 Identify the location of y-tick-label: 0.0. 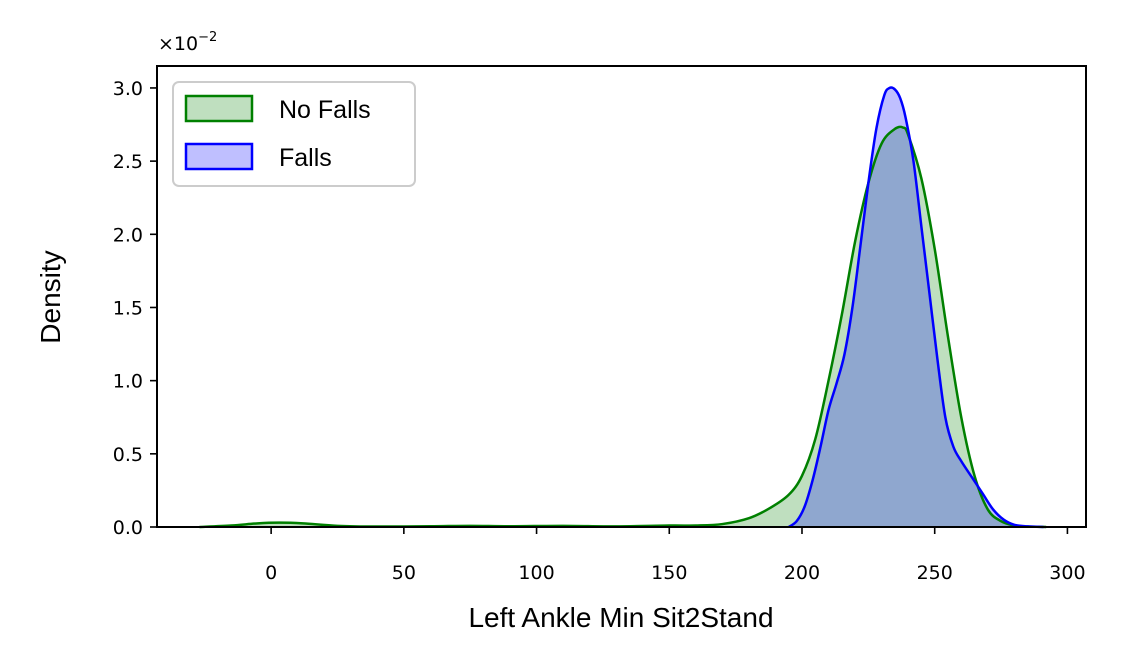
(128, 528).